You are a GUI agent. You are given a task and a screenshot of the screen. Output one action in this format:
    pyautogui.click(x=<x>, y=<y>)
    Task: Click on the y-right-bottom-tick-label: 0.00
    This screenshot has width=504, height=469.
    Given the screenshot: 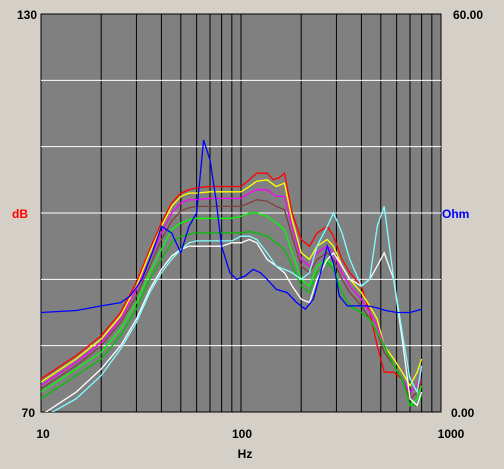 What is the action you would take?
    pyautogui.click(x=463, y=413)
    